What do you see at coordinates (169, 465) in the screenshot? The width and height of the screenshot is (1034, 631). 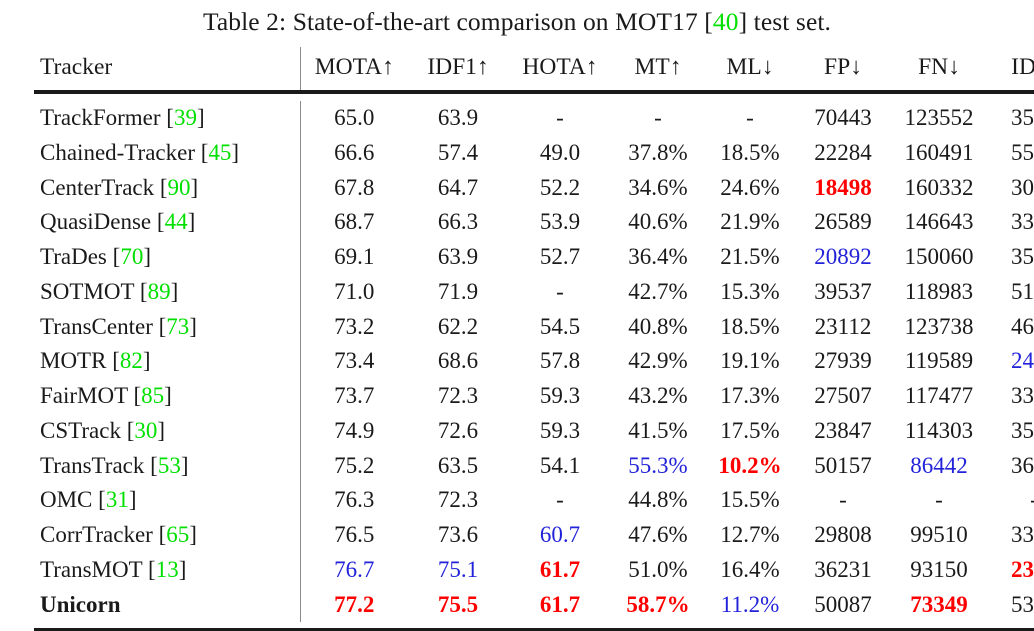 I see `citation-ref: 53` at bounding box center [169, 465].